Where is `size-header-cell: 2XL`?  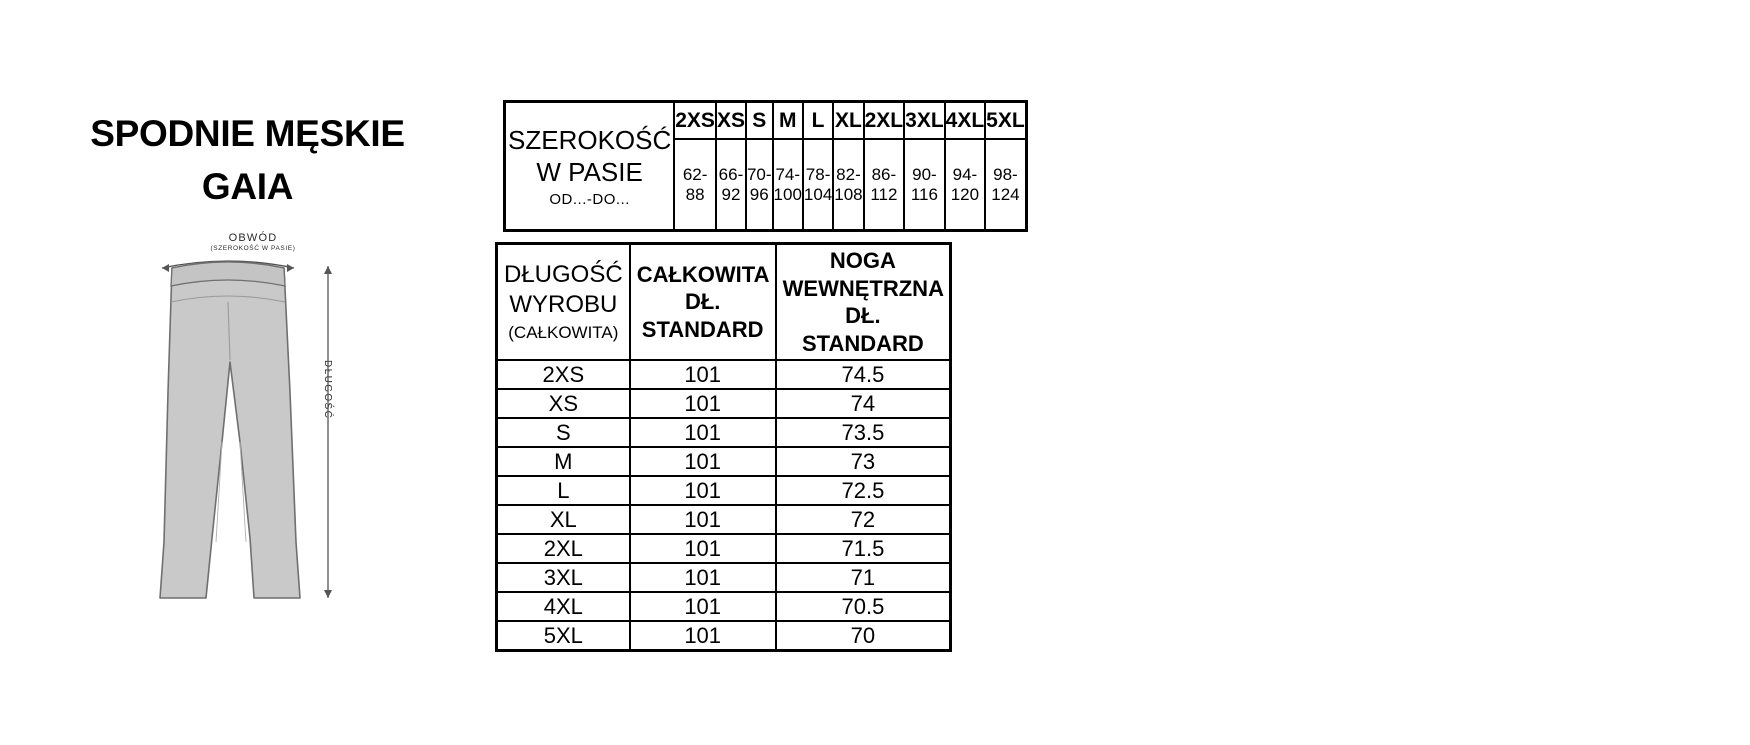 size-header-cell: 2XL is located at coordinates (884, 120).